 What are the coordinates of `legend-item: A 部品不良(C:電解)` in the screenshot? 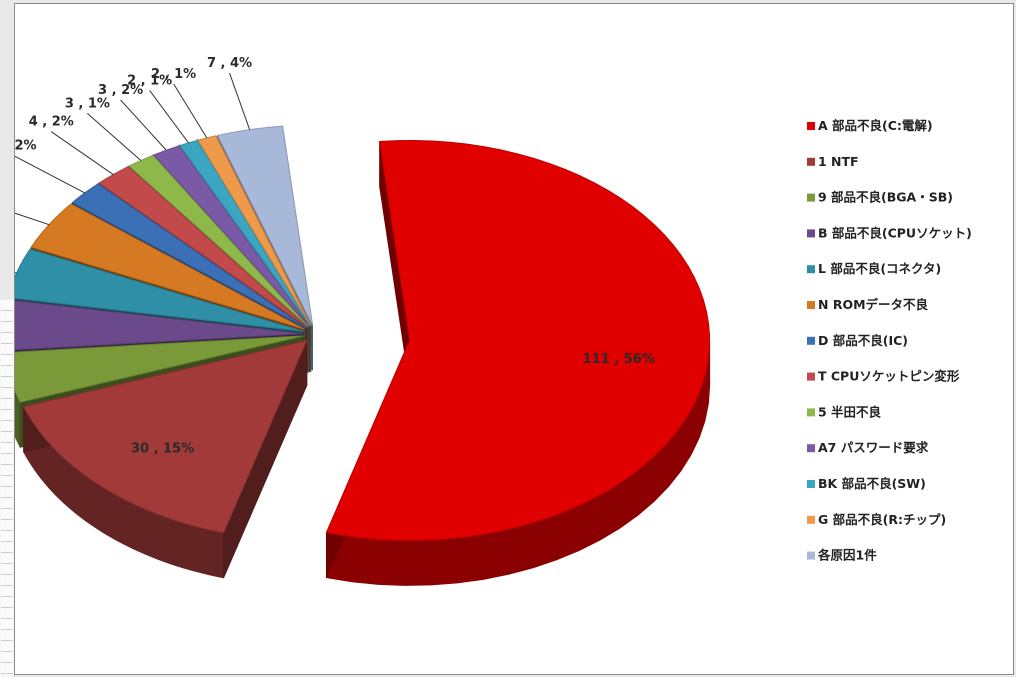 It's located at (875, 125).